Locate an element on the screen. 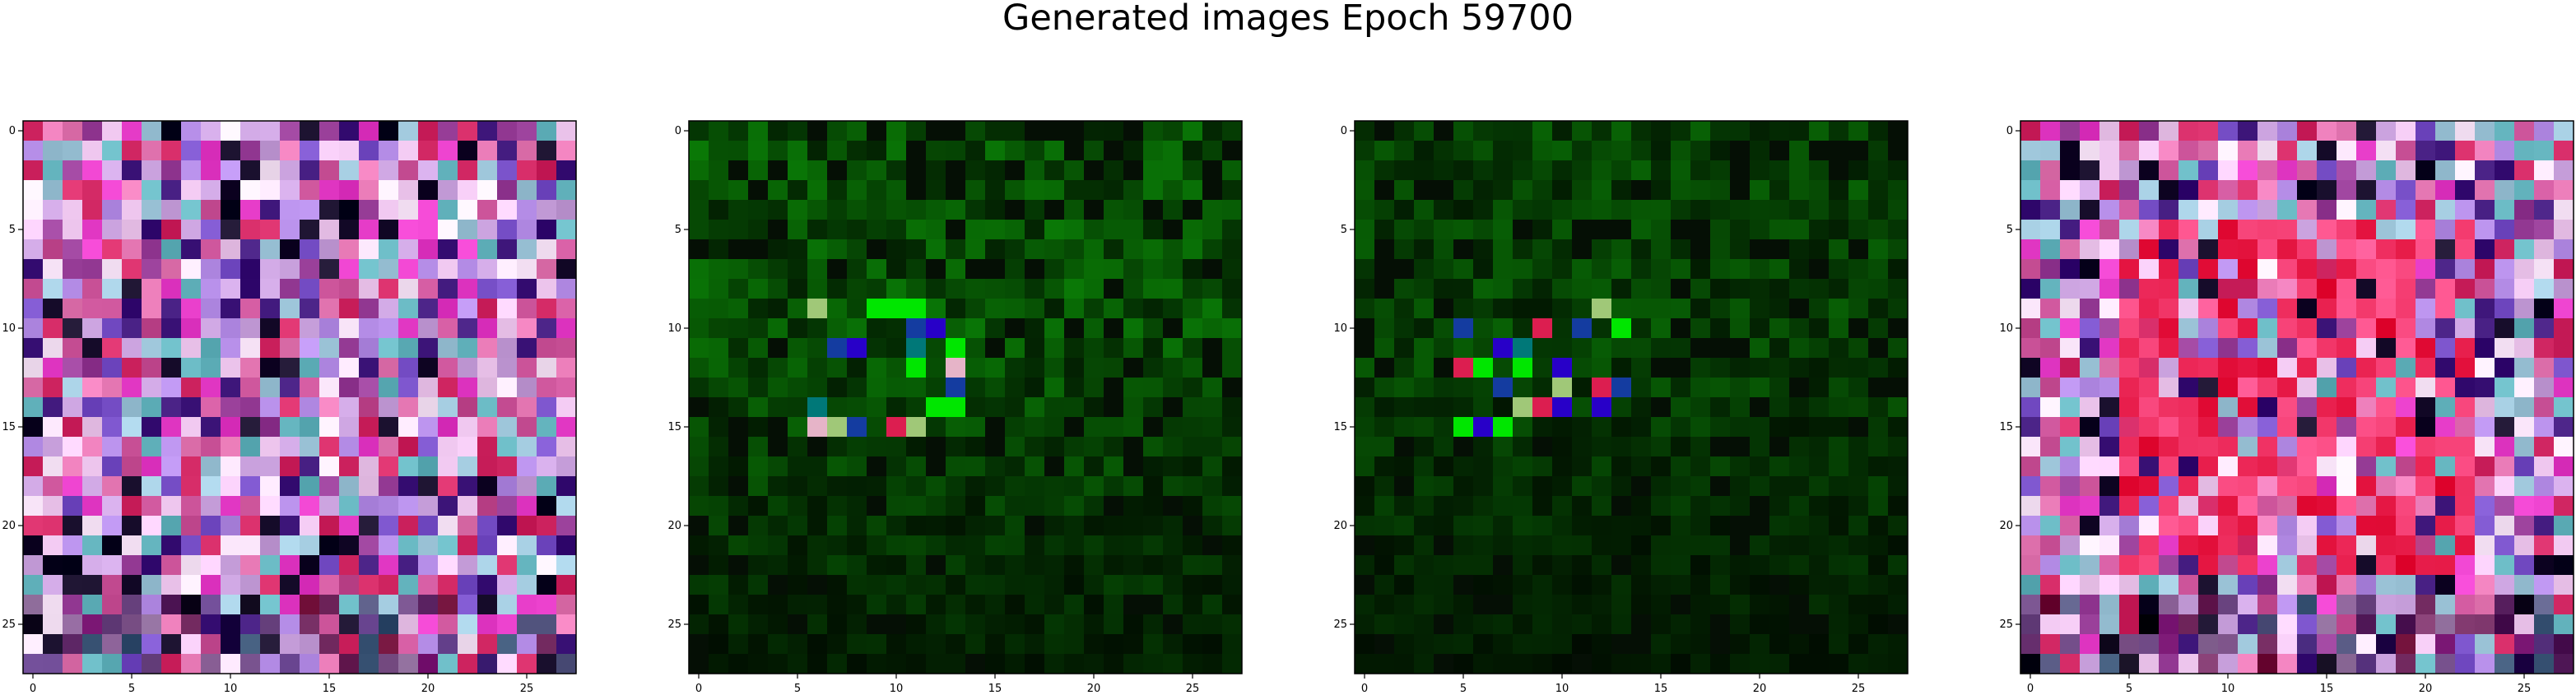 This screenshot has height=695, width=2576. y-tick-label: 5 is located at coordinates (1344, 230).